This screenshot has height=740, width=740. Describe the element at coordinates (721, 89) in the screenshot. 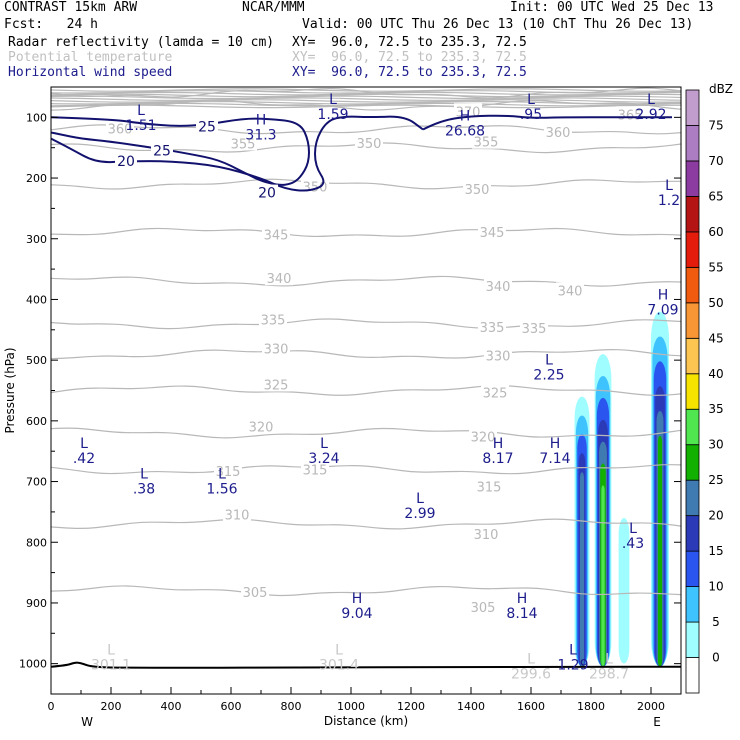

I see `colorbar-unit: dBZ` at that location.